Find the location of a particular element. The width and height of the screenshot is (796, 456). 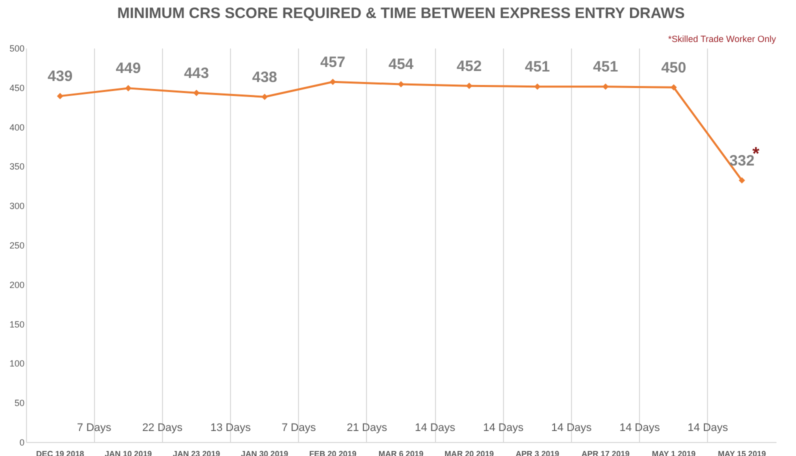

y-tick-label: 200 is located at coordinates (16, 285).